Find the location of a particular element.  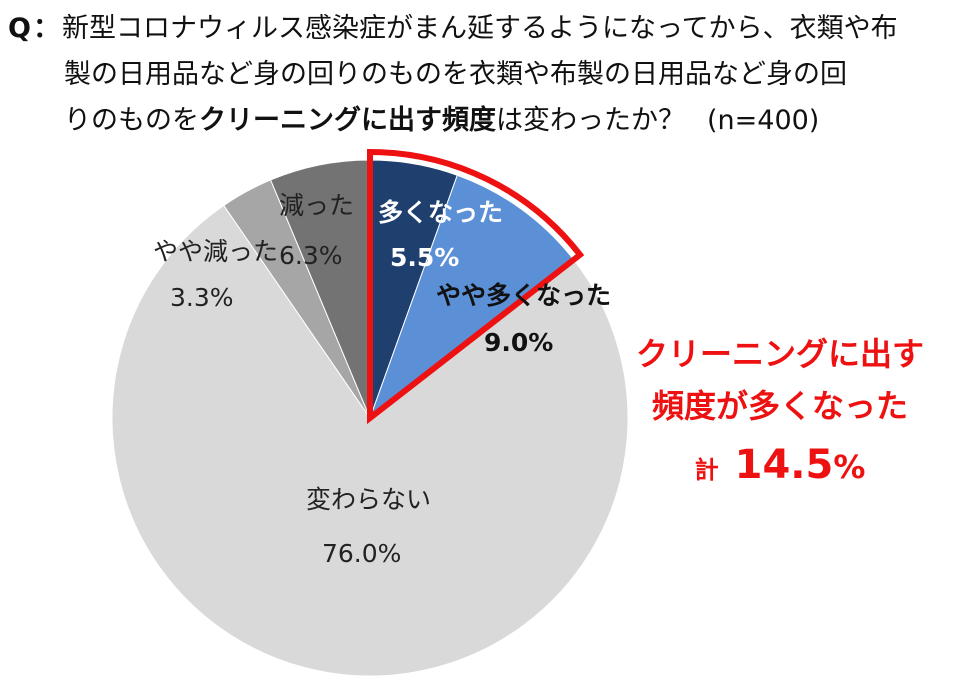

question-line-1: Q：新型コロナウィルス感染症がまん延するようになってから、衣類や布 is located at coordinates (480, 29).